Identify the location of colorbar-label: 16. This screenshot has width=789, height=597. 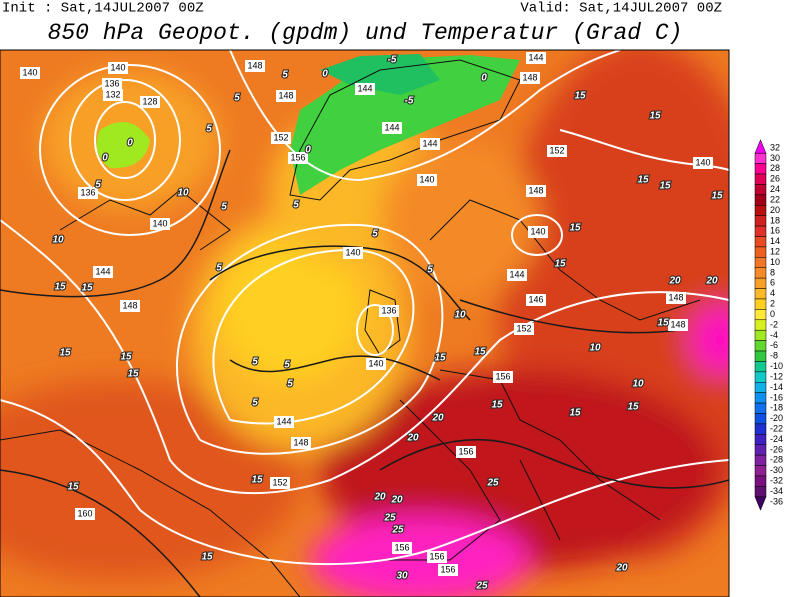
(775, 231).